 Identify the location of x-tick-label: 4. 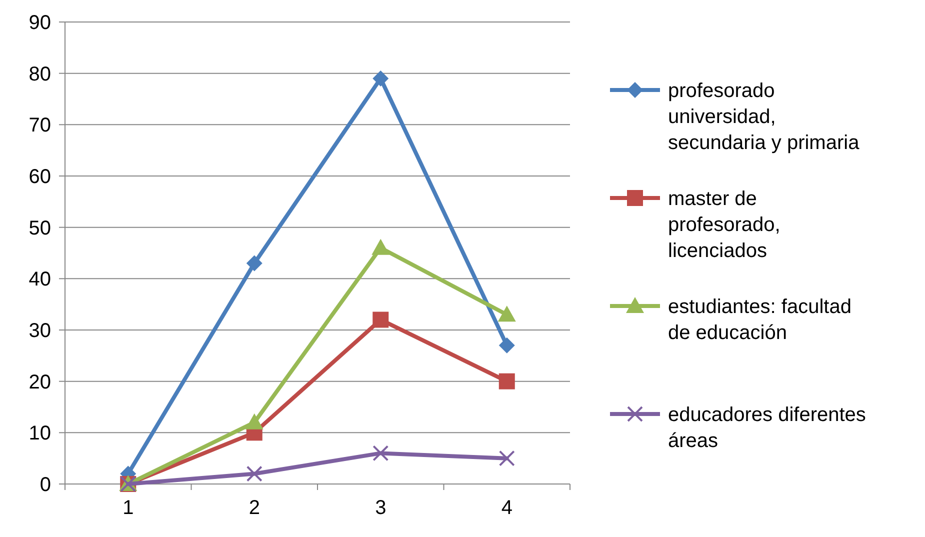
(506, 508).